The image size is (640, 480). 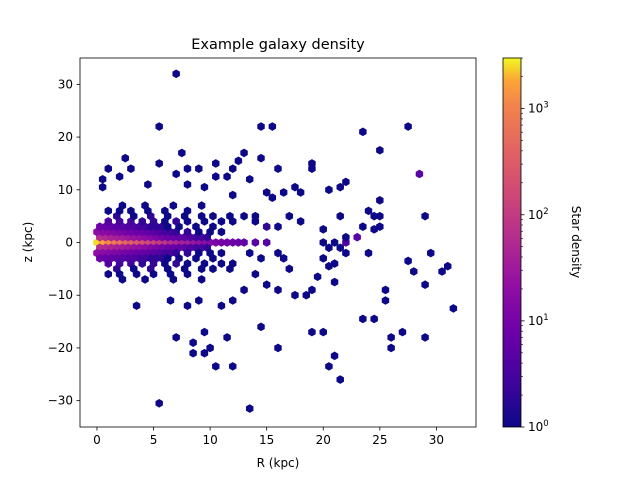 I want to click on y-tick-label: 20, so click(x=65, y=137).